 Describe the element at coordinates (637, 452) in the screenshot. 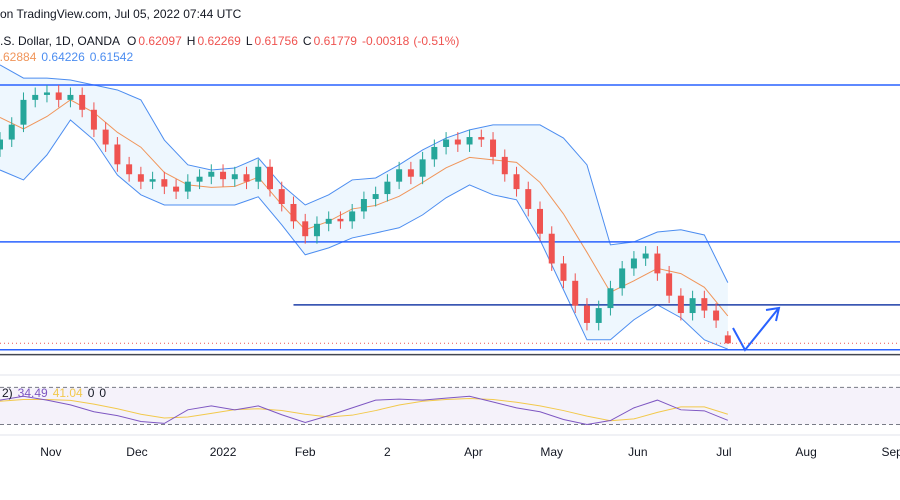

I see `x-tick-label: Jun` at that location.